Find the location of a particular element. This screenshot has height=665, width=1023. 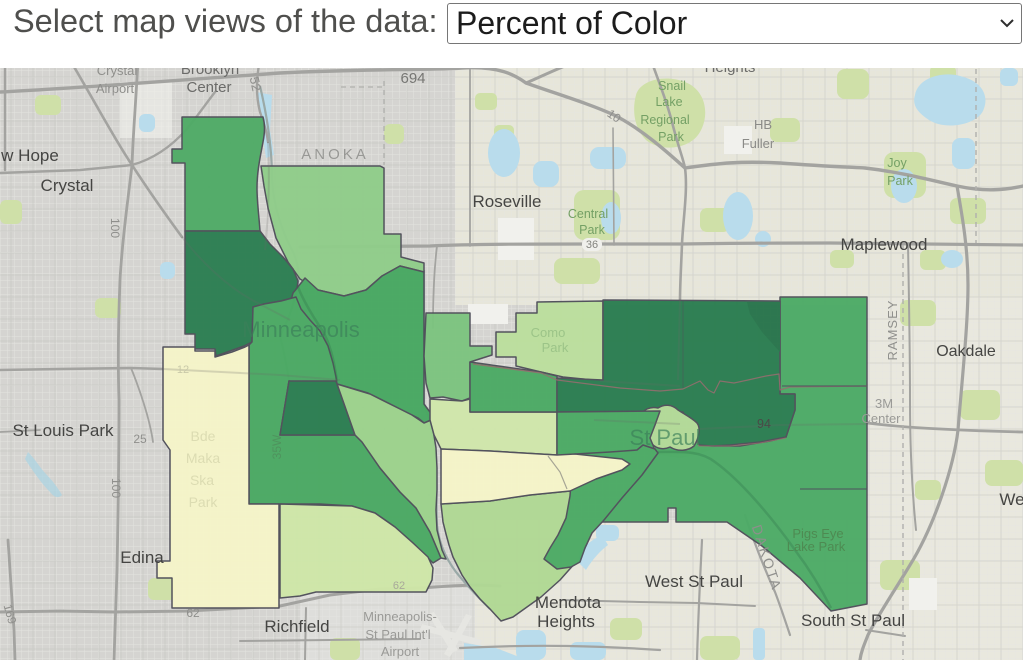

svg-text: 25 is located at coordinates (140, 439).